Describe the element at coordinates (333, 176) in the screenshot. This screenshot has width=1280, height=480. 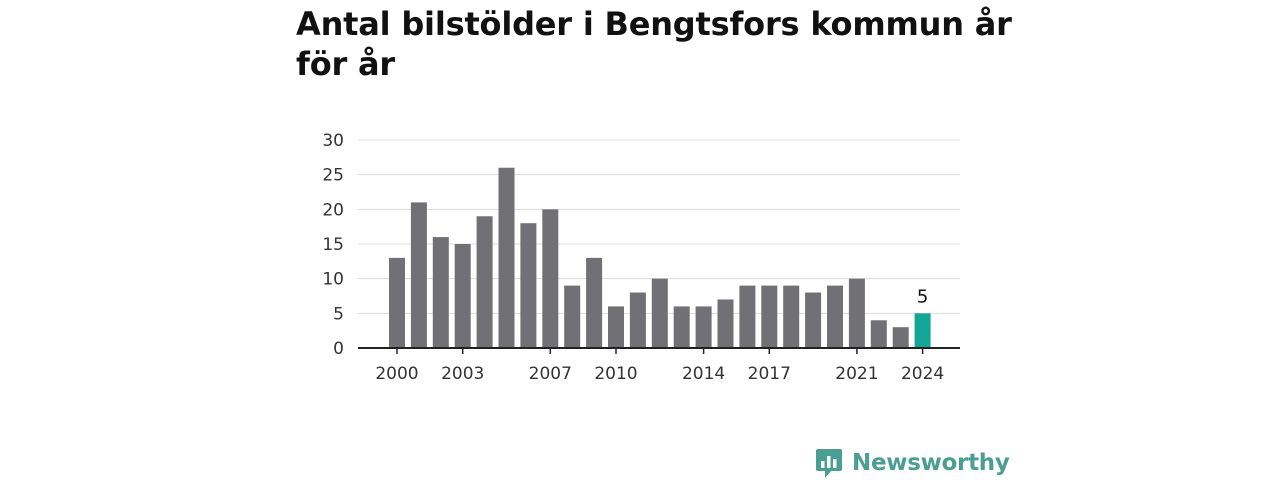
I see `y-tick-label: 25` at that location.